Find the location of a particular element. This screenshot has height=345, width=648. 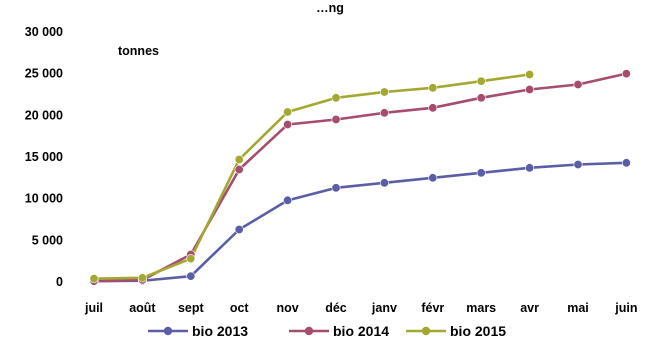

x-tick-label: févr is located at coordinates (432, 308).